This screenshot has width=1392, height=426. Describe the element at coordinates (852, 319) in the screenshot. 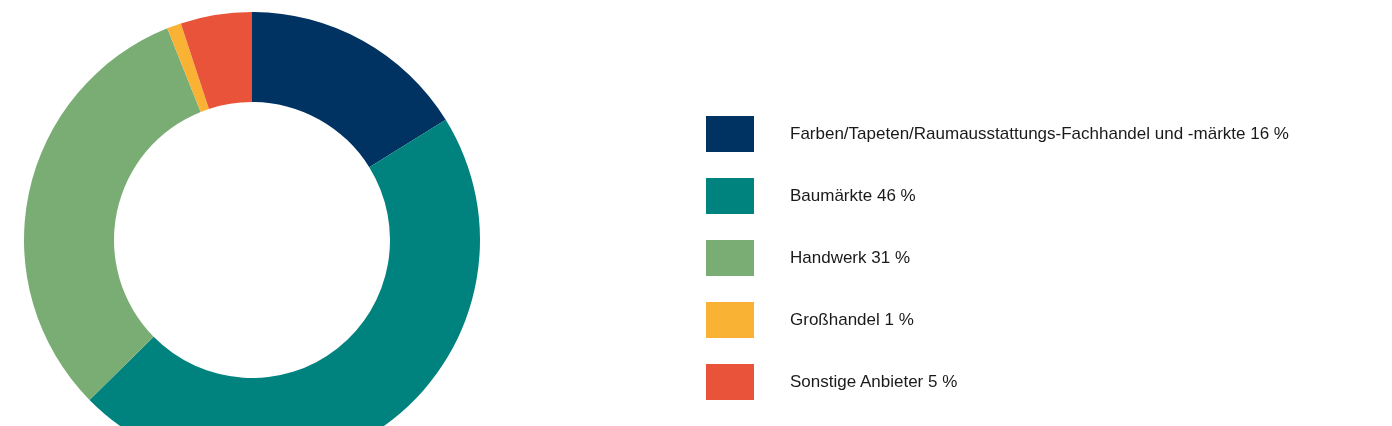

I see `legend-label: Großhandel 1 %` at that location.